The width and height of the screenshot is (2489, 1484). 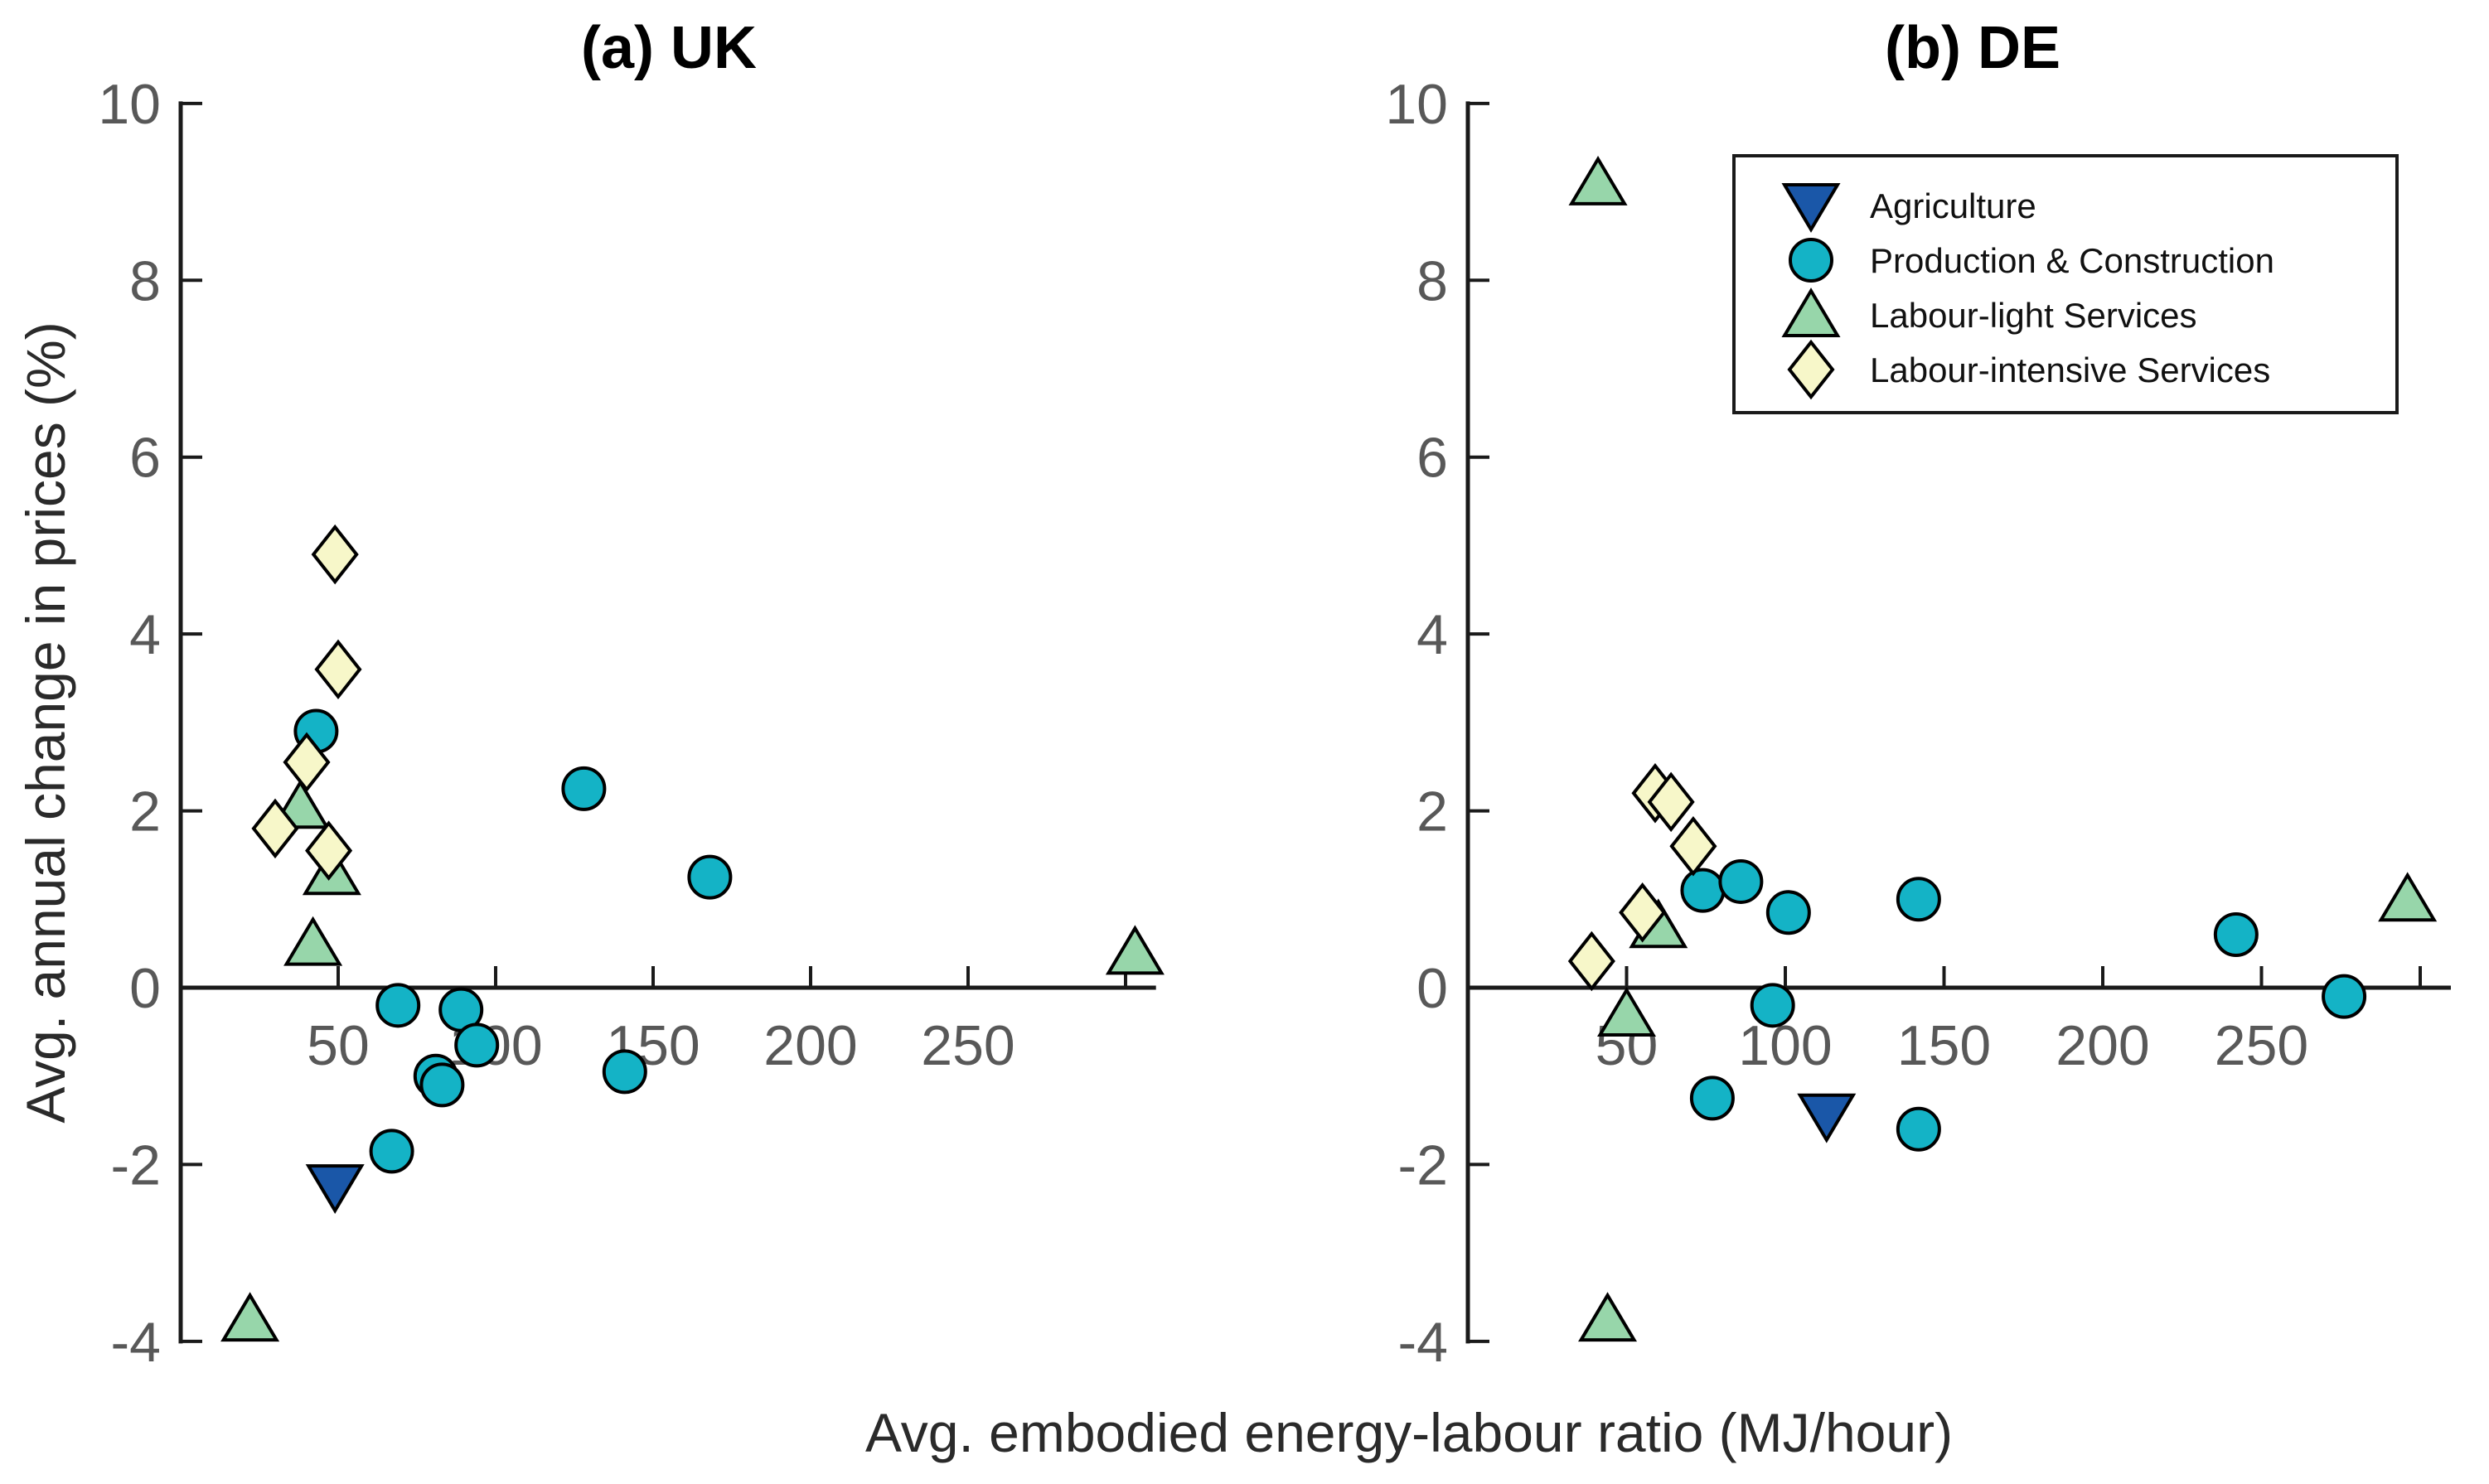 What do you see at coordinates (1811, 369) in the screenshot?
I see `diamond-icon` at bounding box center [1811, 369].